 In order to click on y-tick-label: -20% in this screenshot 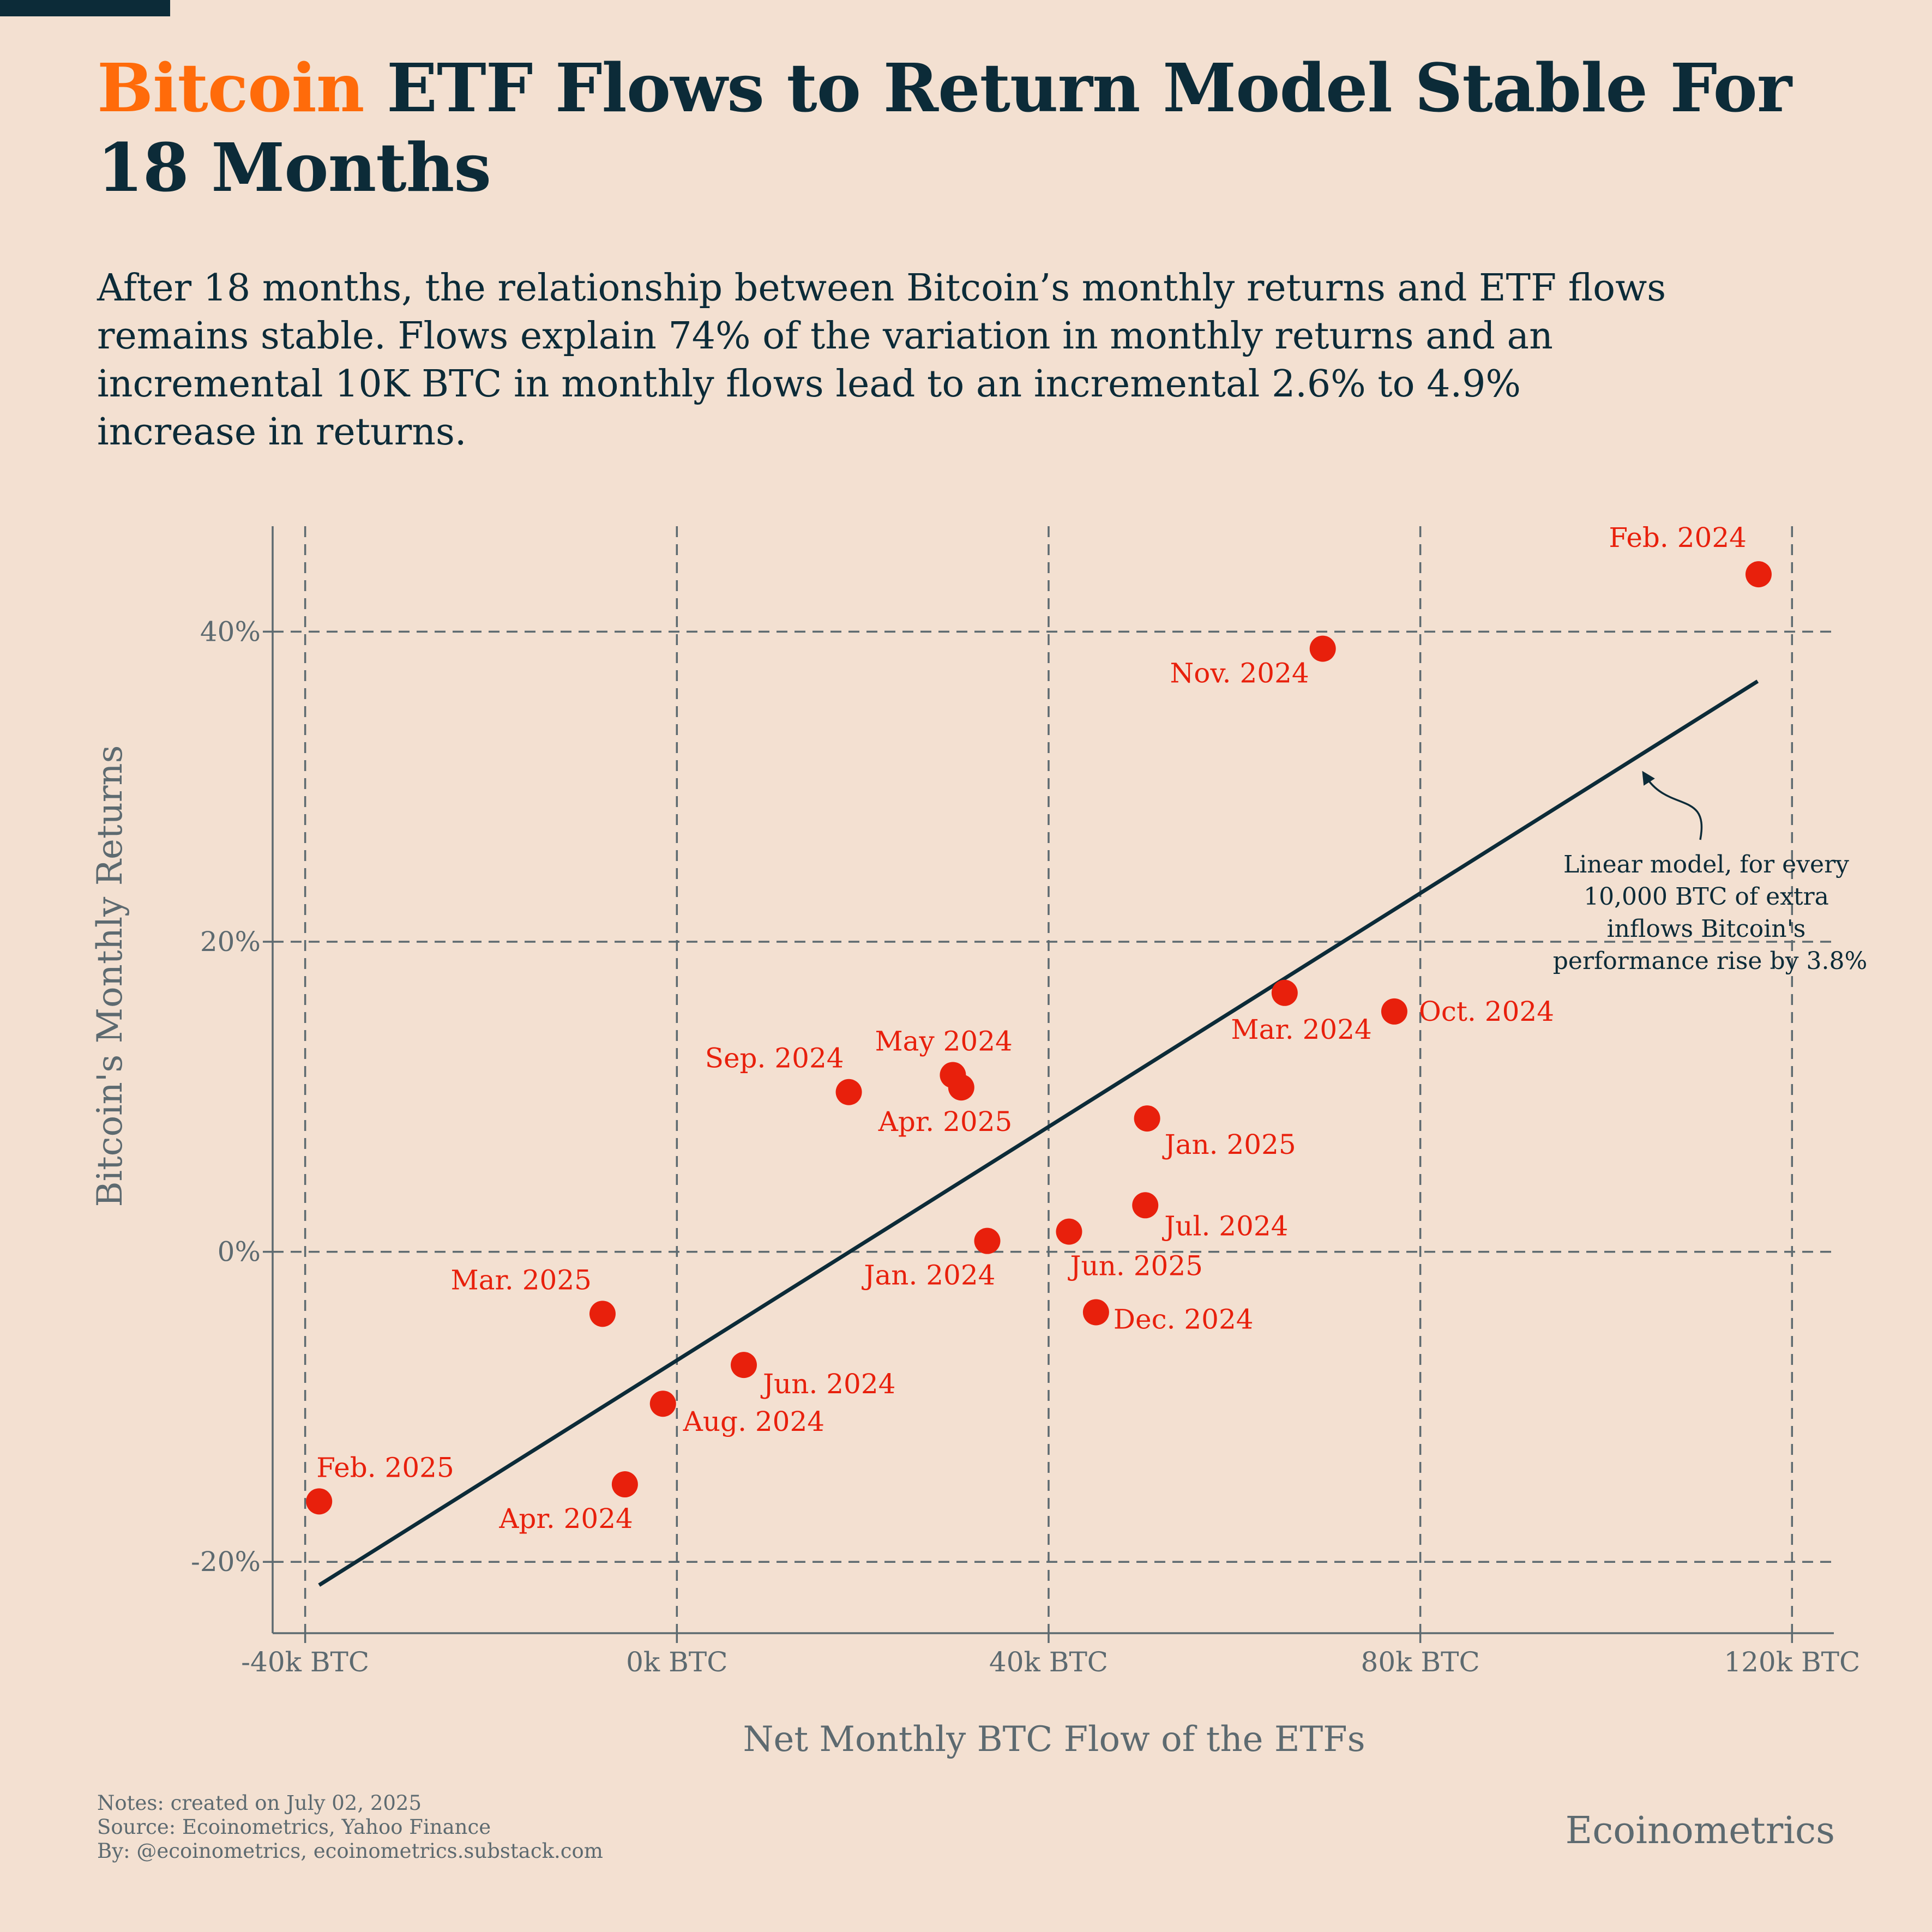, I will do `click(226, 1562)`.